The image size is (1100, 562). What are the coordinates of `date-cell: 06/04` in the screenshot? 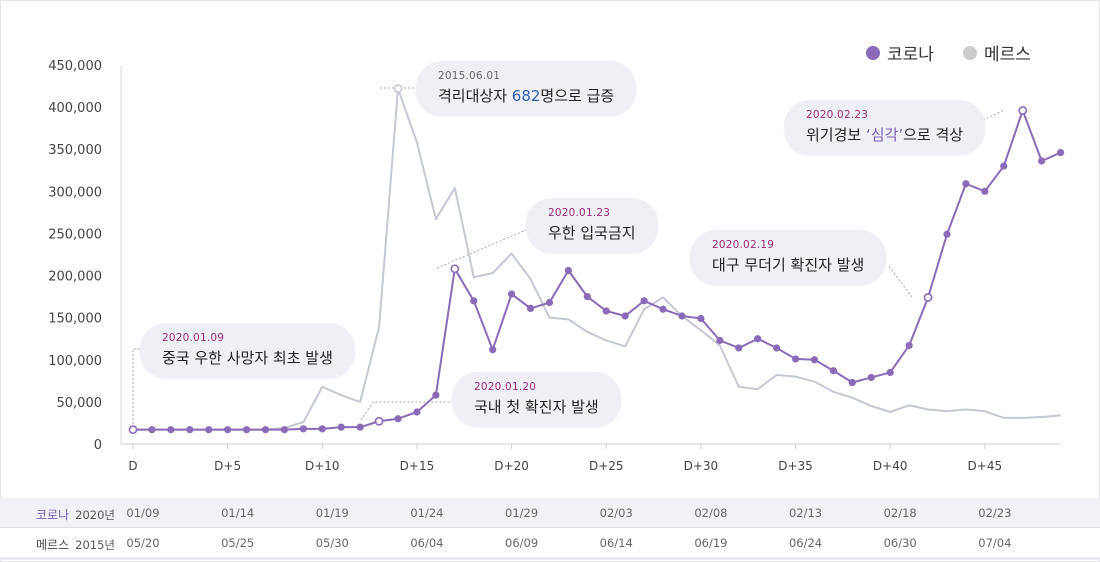 It's located at (427, 543).